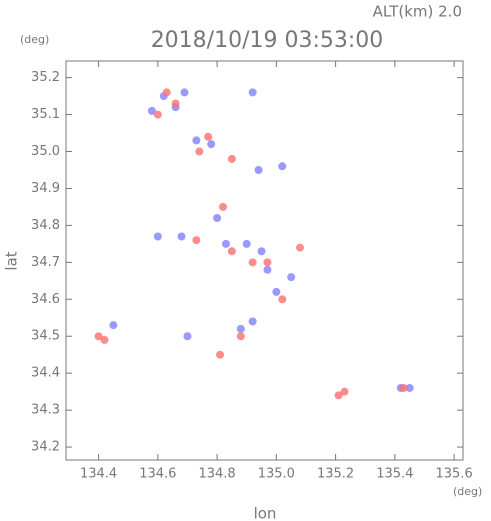 Image resolution: width=491 pixels, height=521 pixels. Describe the element at coordinates (394, 474) in the screenshot. I see `x-tick-label: 135.4` at that location.